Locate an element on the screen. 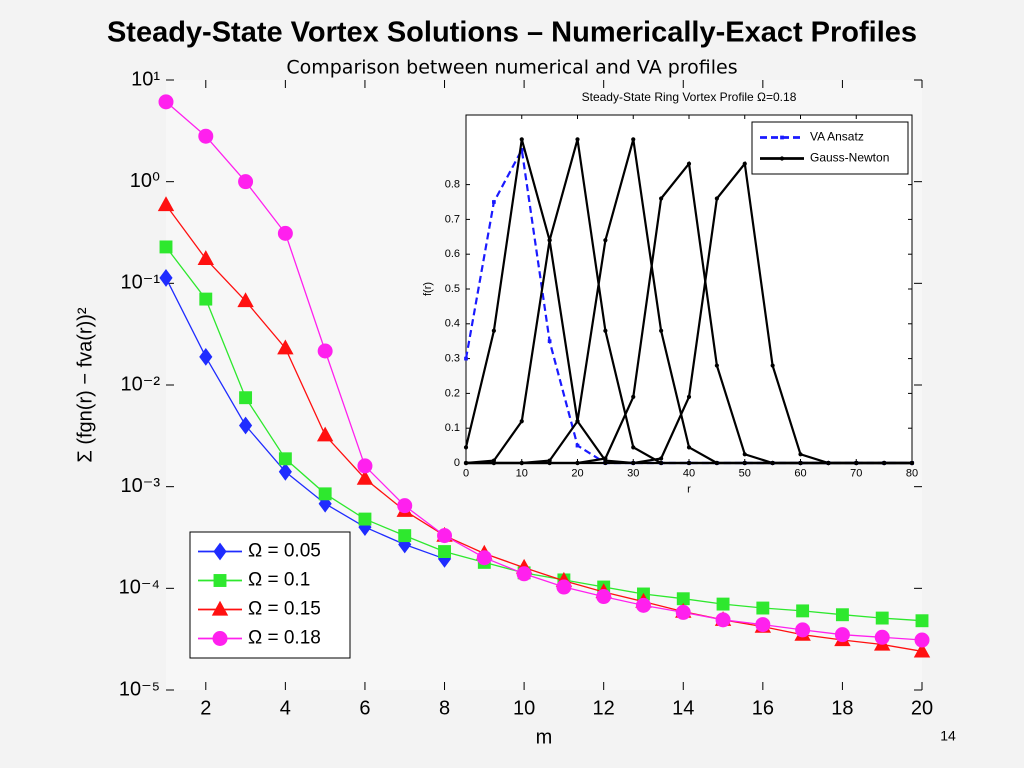 The image size is (1024, 768). y-axis-label: Σ (fgn(r) − fva(r))² is located at coordinates (85, 384).